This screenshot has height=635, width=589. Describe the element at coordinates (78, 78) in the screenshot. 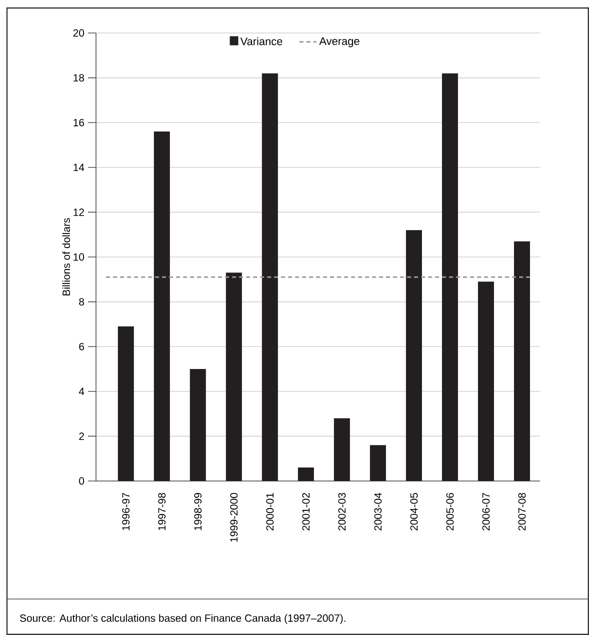

I see `y-tick-label: 18` at that location.